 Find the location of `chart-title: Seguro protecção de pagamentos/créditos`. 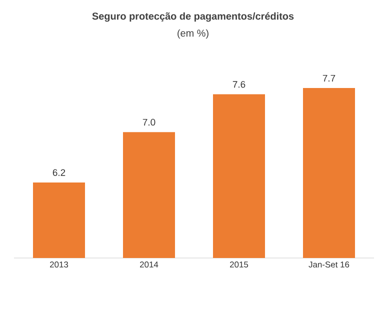

chart-title: Seguro protecção de pagamentos/créditos is located at coordinates (193, 17).